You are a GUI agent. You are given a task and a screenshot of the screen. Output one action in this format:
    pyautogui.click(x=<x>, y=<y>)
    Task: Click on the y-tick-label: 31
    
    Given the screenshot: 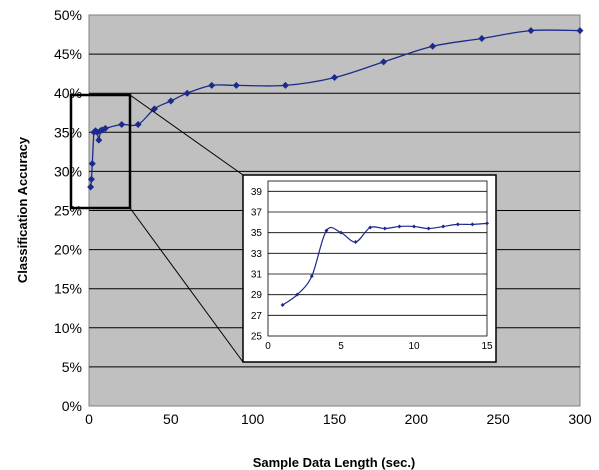 What is the action you would take?
    pyautogui.click(x=257, y=275)
    